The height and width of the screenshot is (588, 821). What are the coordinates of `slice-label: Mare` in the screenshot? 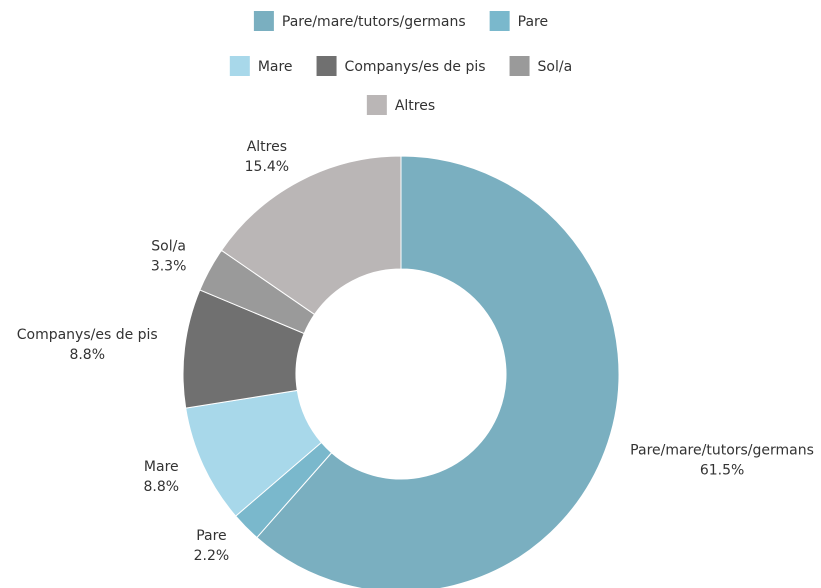 It's located at (161, 467).